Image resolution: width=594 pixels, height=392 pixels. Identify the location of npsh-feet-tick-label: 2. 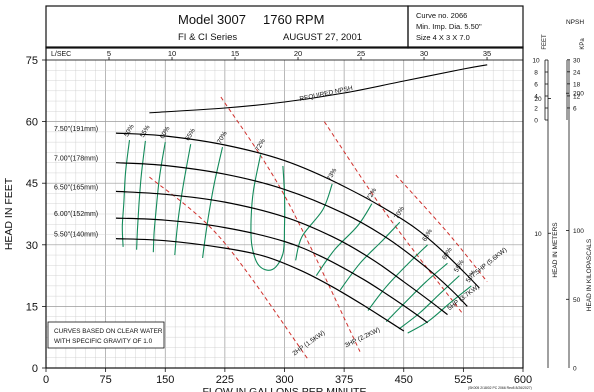
(536, 109).